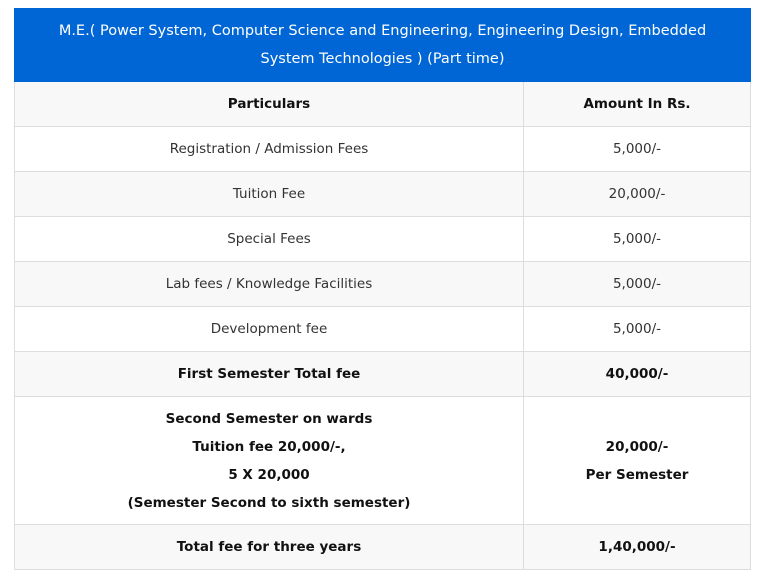 The width and height of the screenshot is (760, 578). I want to click on first-semester-total-row: First Semester Total fee 40,000/-, so click(382, 374).